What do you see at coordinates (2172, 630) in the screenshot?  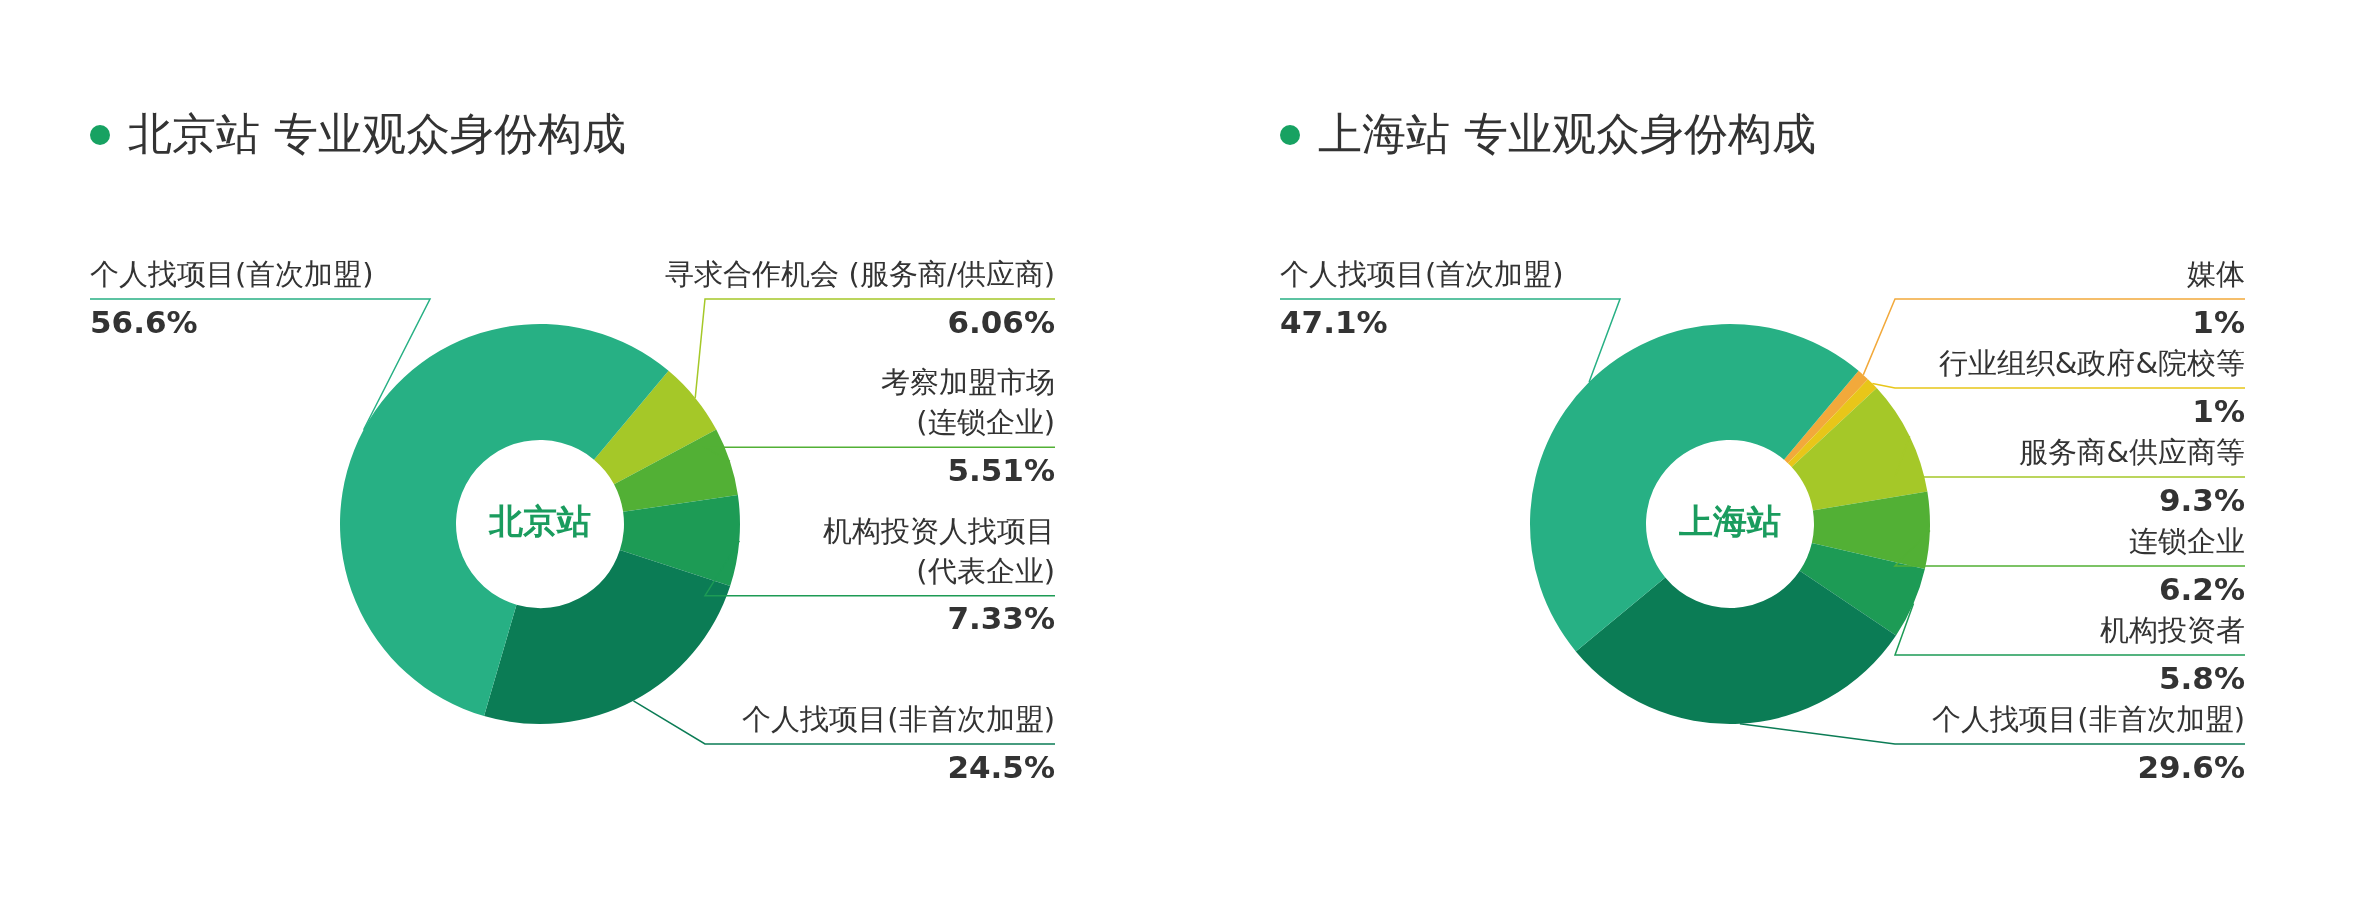 I see `slice-label: 机构投资者` at bounding box center [2172, 630].